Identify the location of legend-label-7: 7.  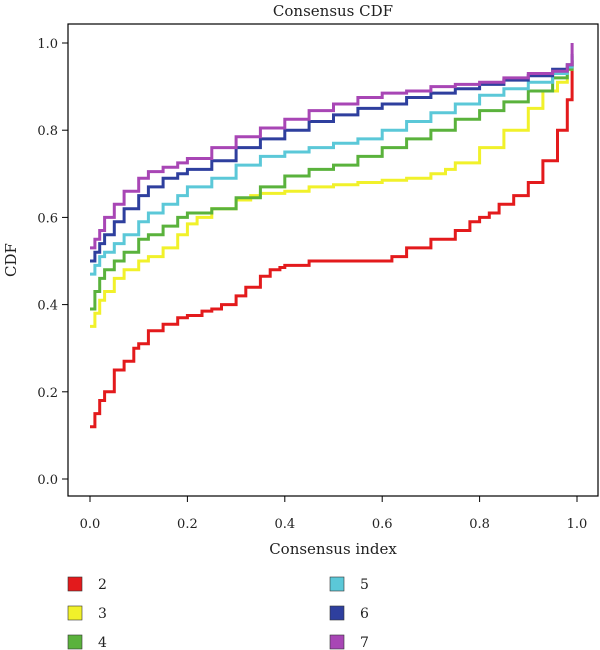
(364, 642).